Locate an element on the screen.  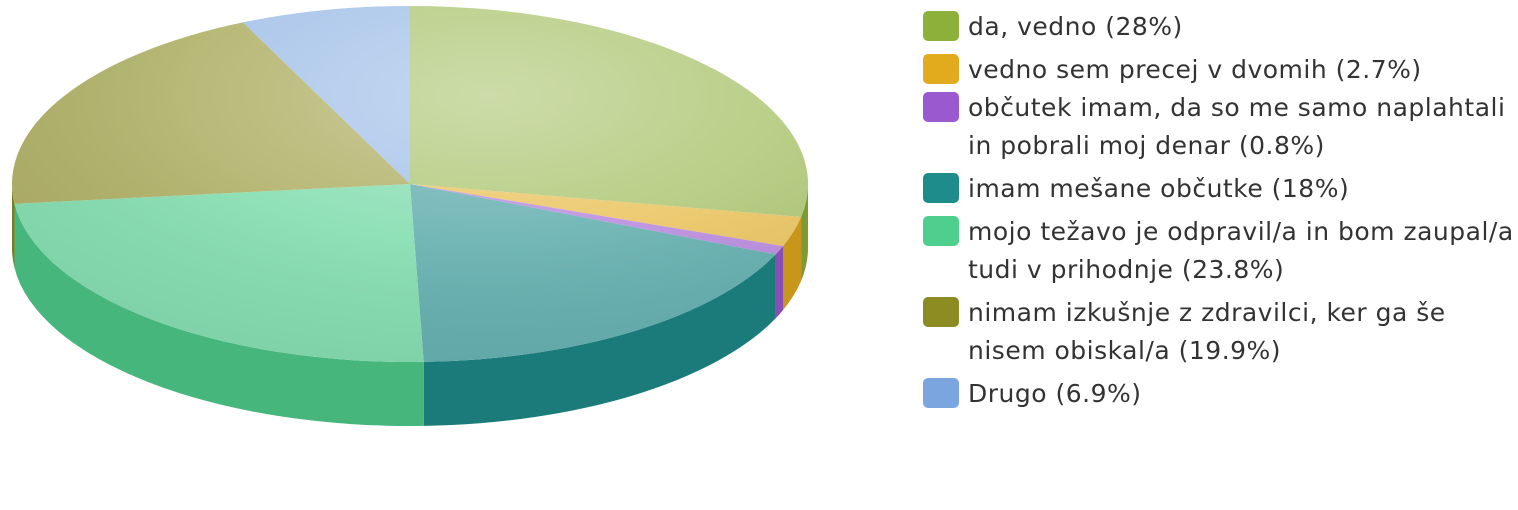
legend-label: Drugo (6.9%) is located at coordinates (1055, 393).